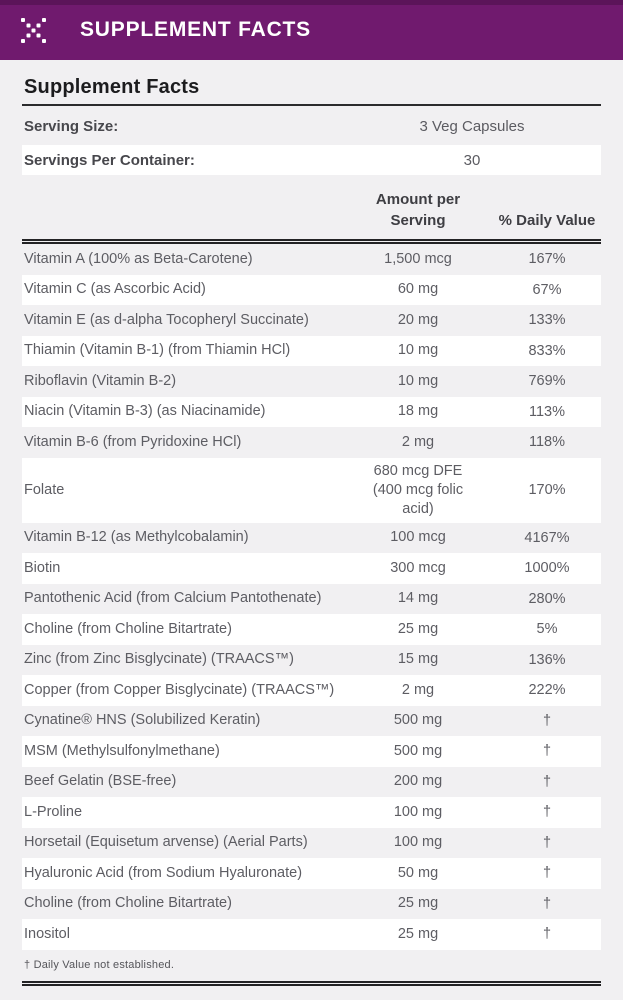 The image size is (623, 1000). Describe the element at coordinates (311, 934) in the screenshot. I see `table-row: Inositol 25 mg †` at that location.